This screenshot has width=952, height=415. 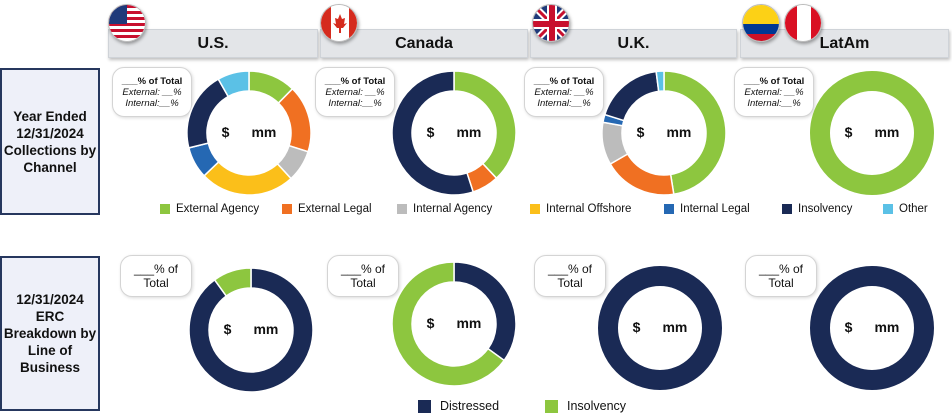 I want to click on column-header-us: U.S., so click(x=213, y=43).